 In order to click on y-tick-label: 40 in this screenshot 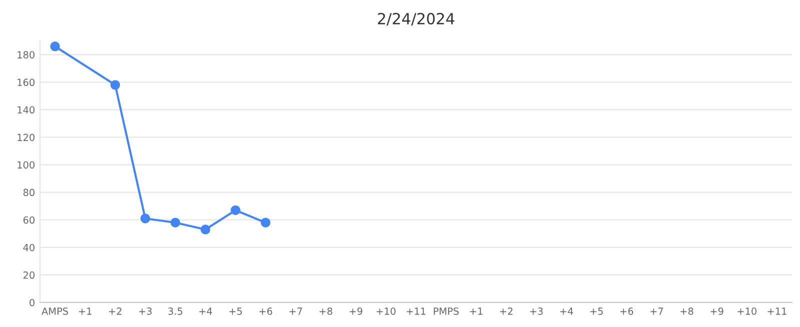, I will do `click(28, 248)`.